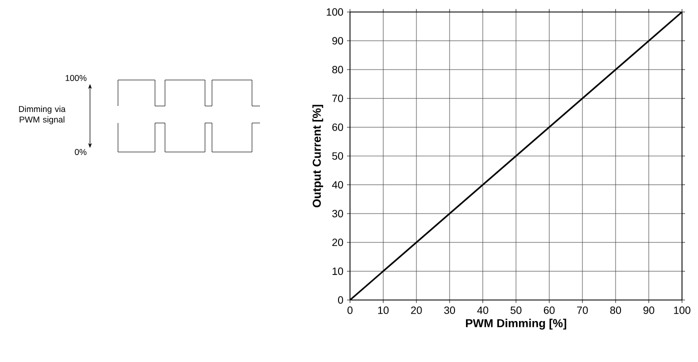  What do you see at coordinates (338, 214) in the screenshot?
I see `y-tick-label: 30` at bounding box center [338, 214].